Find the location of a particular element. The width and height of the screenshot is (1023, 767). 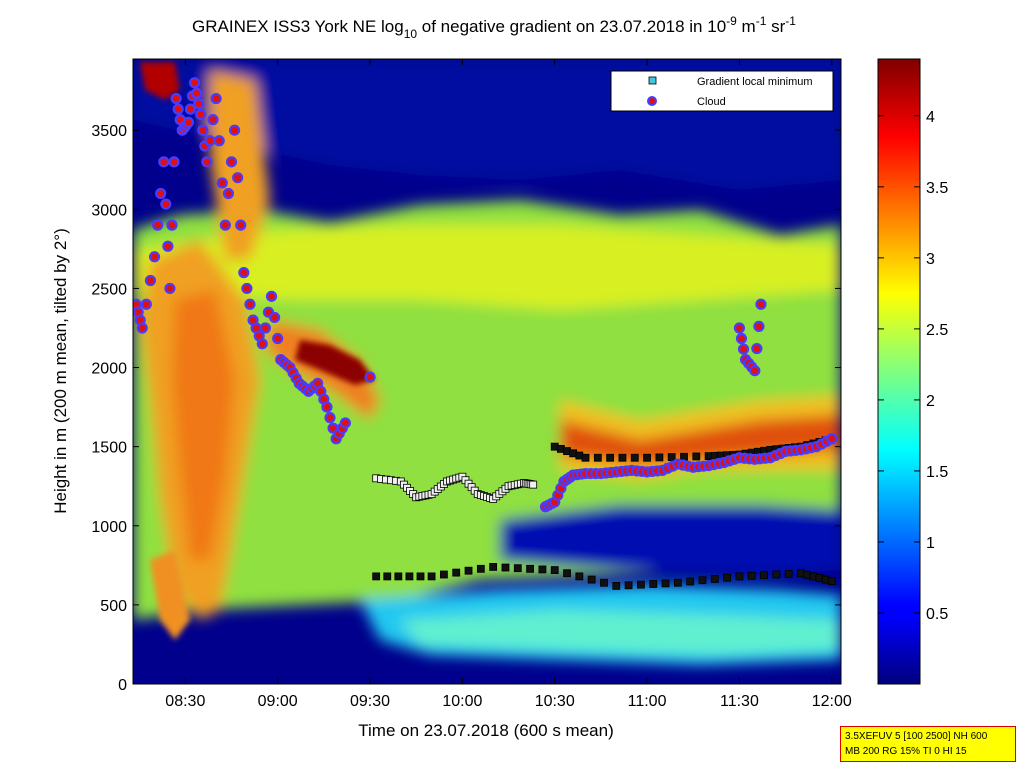

colorbar is located at coordinates (899, 371).